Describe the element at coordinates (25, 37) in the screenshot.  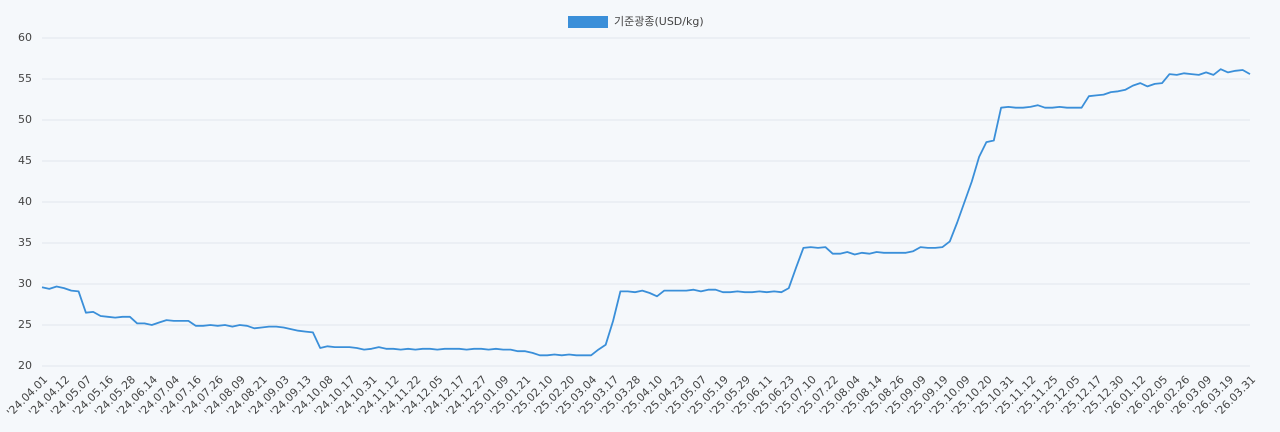
I see `y-tick-label: 60` at that location.